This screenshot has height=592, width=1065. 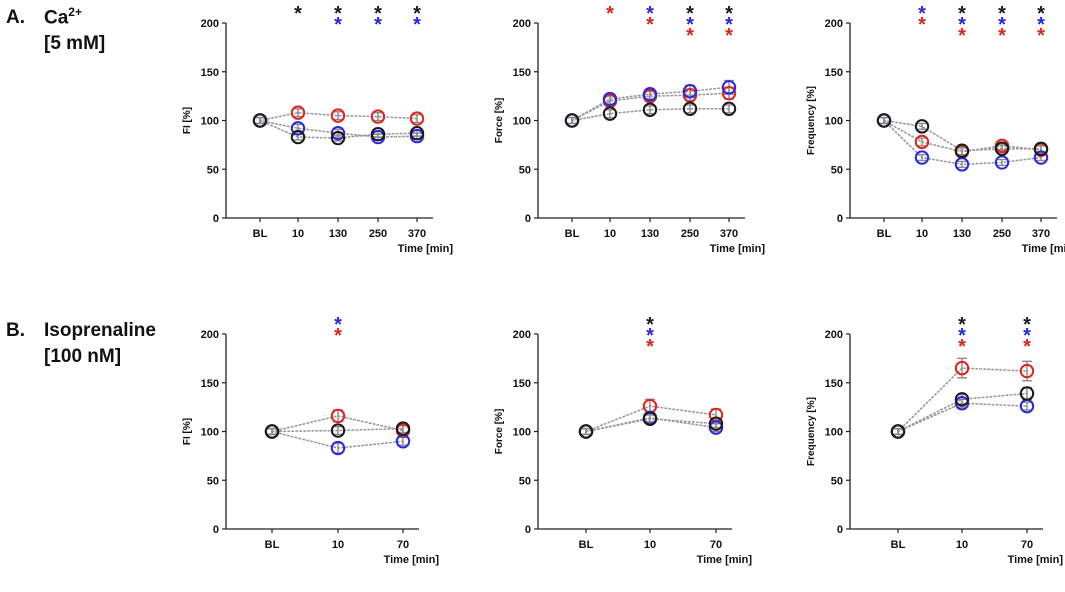 What do you see at coordinates (650, 107) in the screenshot?
I see `series-line-red` at bounding box center [650, 107].